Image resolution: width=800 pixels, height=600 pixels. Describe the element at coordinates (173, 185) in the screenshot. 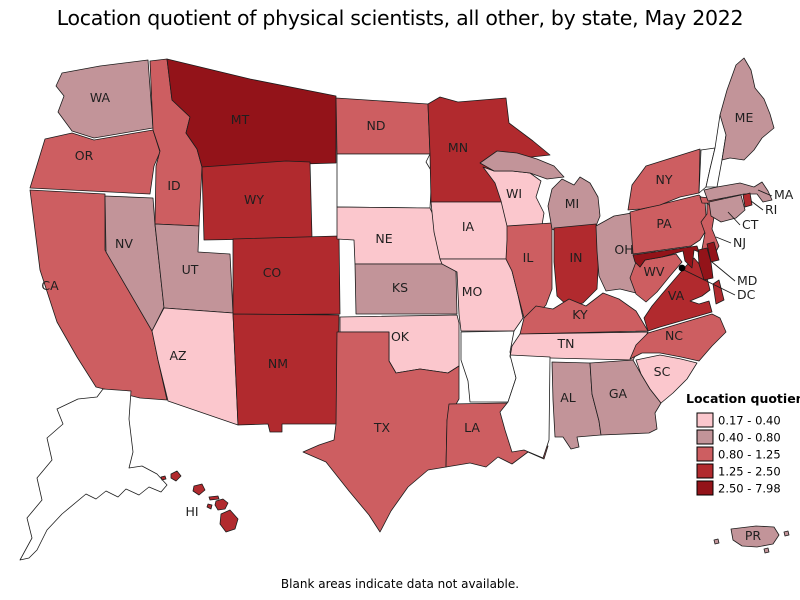

I see `state-label-id: ID` at that location.